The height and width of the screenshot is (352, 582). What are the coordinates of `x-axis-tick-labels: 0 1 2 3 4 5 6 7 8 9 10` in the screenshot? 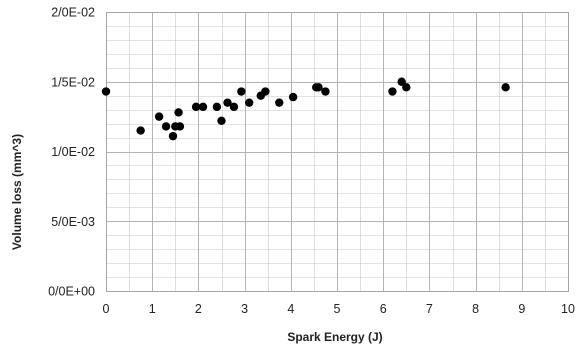 It's located at (339, 309).